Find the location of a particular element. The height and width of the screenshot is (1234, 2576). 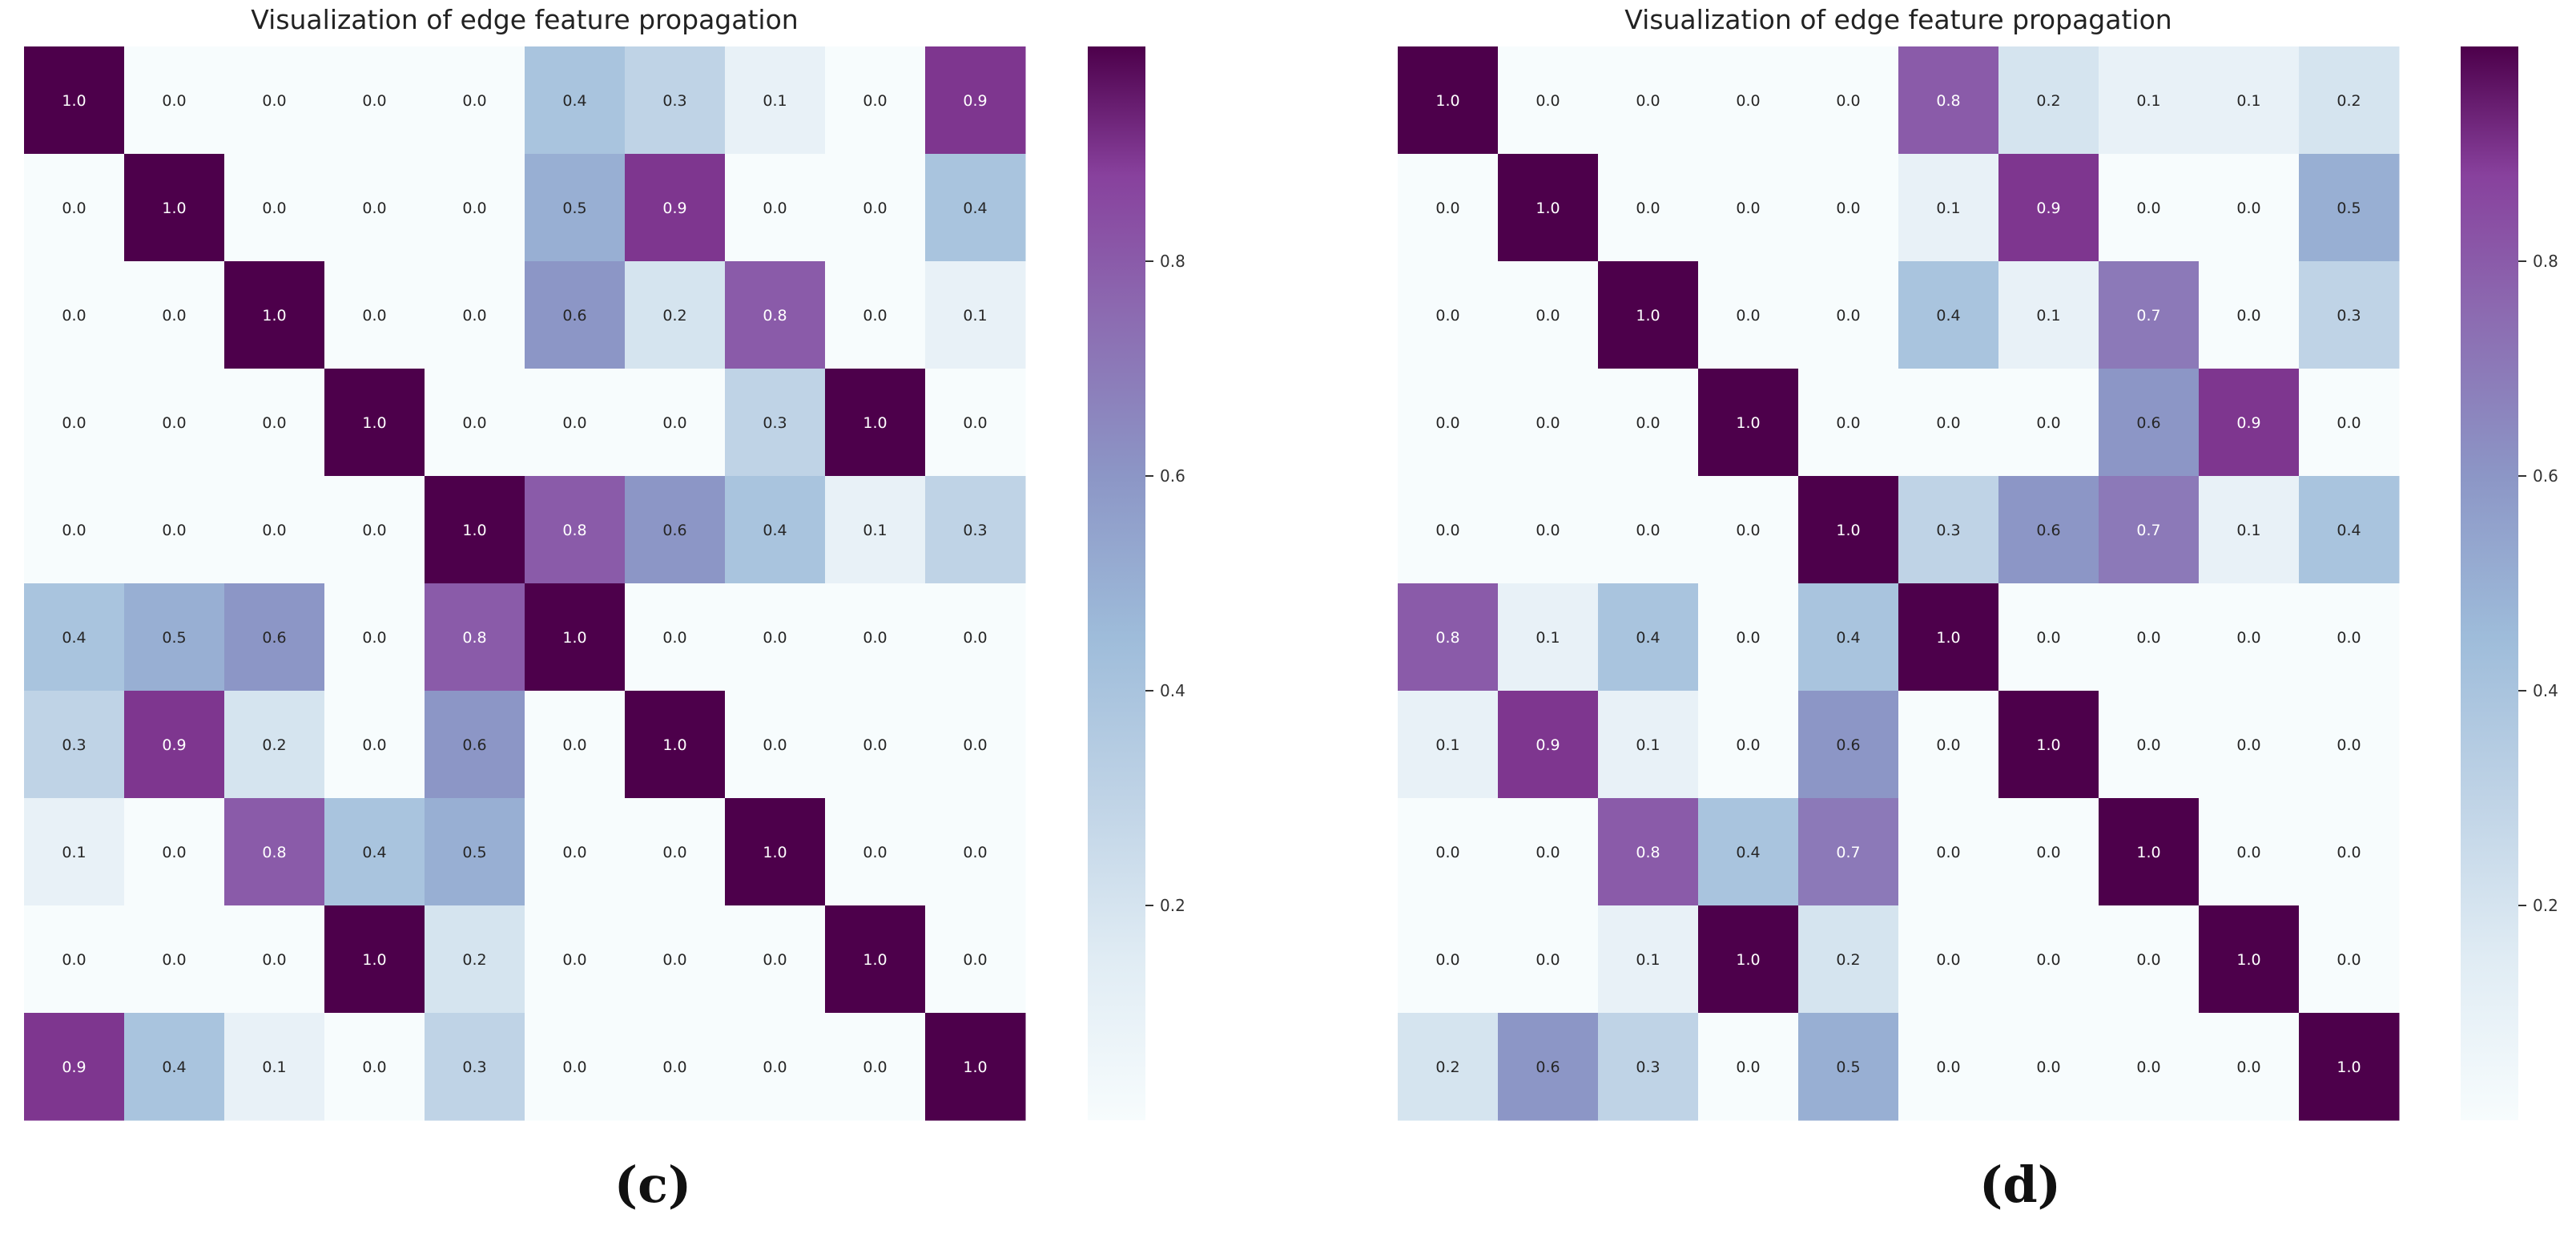

heatmap-cell-r0-c3 is located at coordinates (374, 100).